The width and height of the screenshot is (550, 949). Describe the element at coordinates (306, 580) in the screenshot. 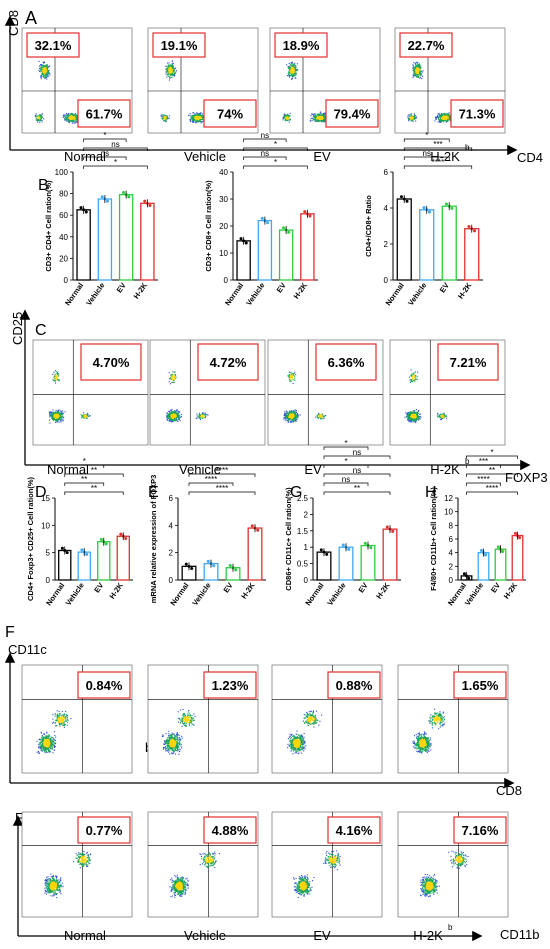

I see `ytick-g-0: 0` at that location.